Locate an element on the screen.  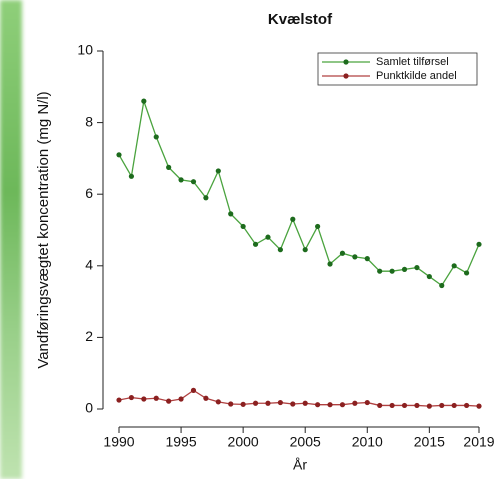
y-axis-label: Vandføringsvægtet koncentration (mg N/l) is located at coordinates (43, 229).